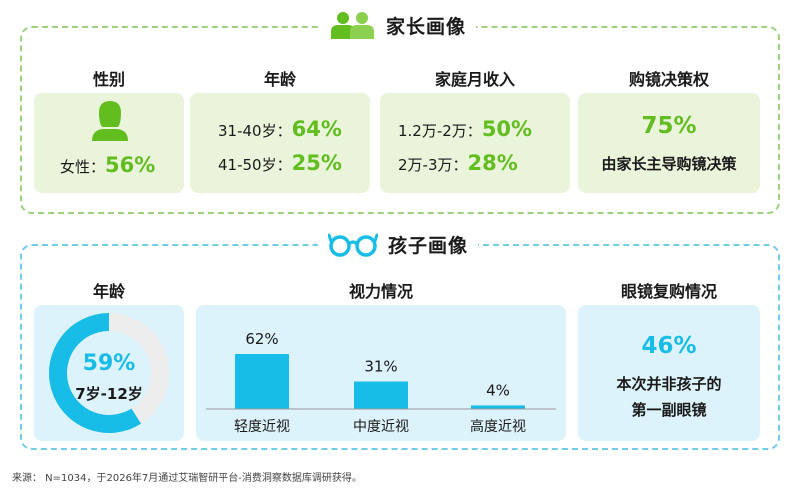 Image resolution: width=799 pixels, height=490 pixels. I want to click on bar-value-label-1: 62%, so click(261, 339).